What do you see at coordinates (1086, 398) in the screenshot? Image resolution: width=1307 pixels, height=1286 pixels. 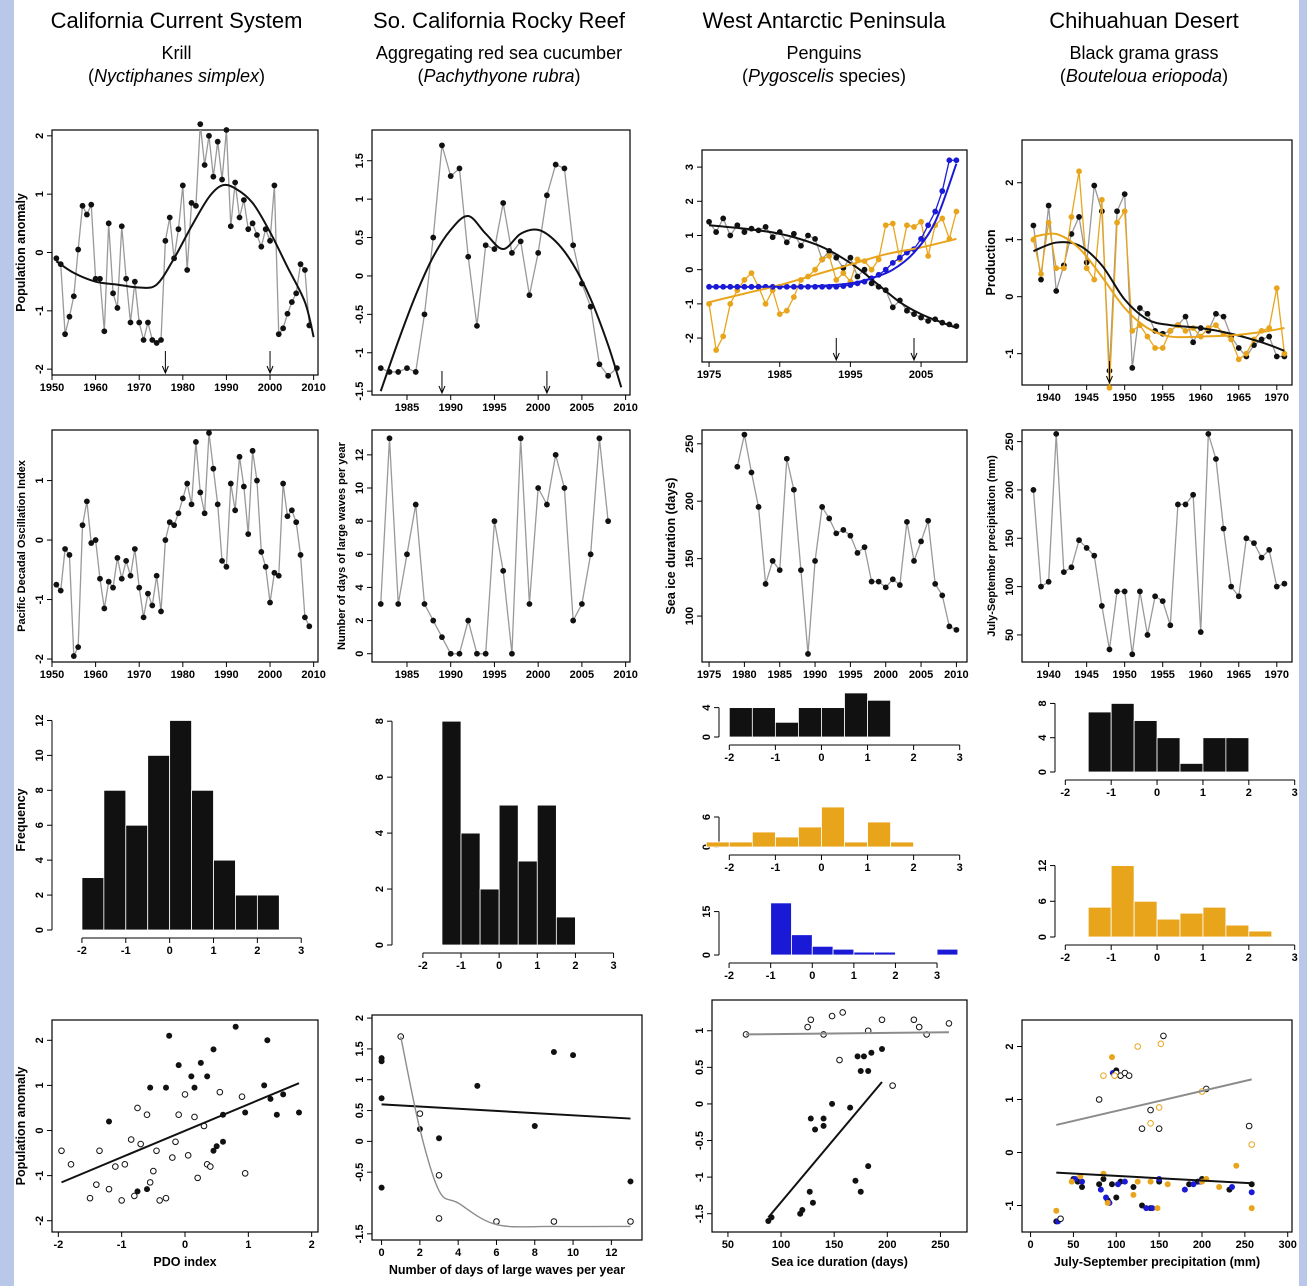 I see `x-tick-label: 1945` at bounding box center [1086, 398].